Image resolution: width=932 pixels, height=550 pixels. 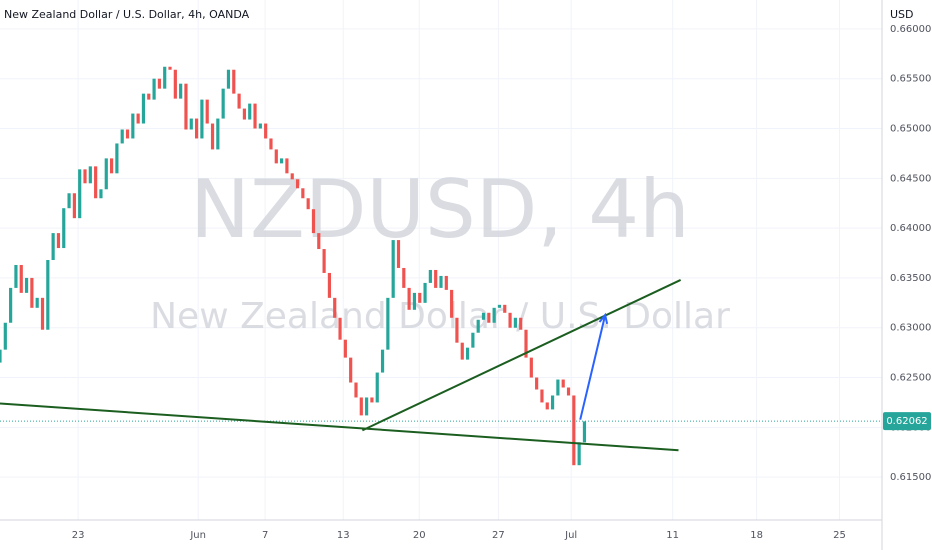 I want to click on x-tick-label: 27, so click(x=498, y=535).